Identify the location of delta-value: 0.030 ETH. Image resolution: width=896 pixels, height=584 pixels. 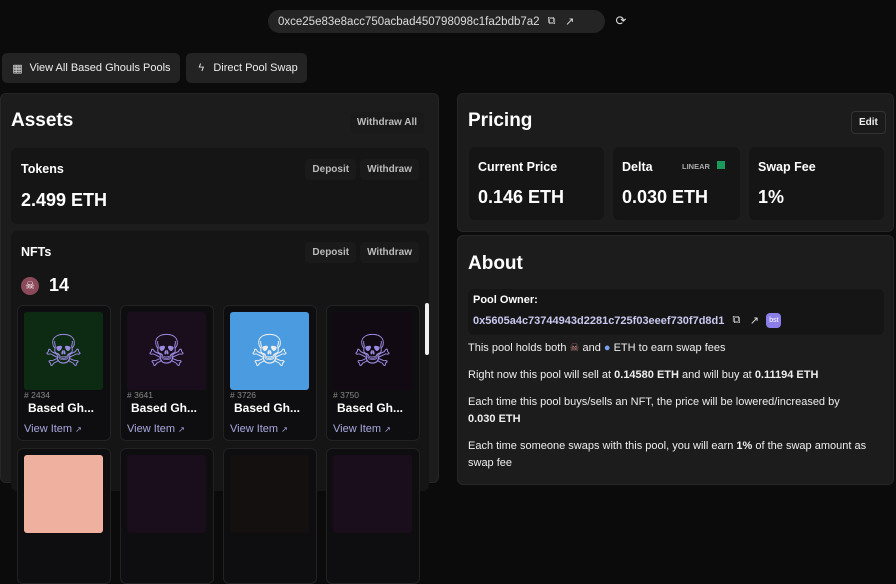
(665, 197).